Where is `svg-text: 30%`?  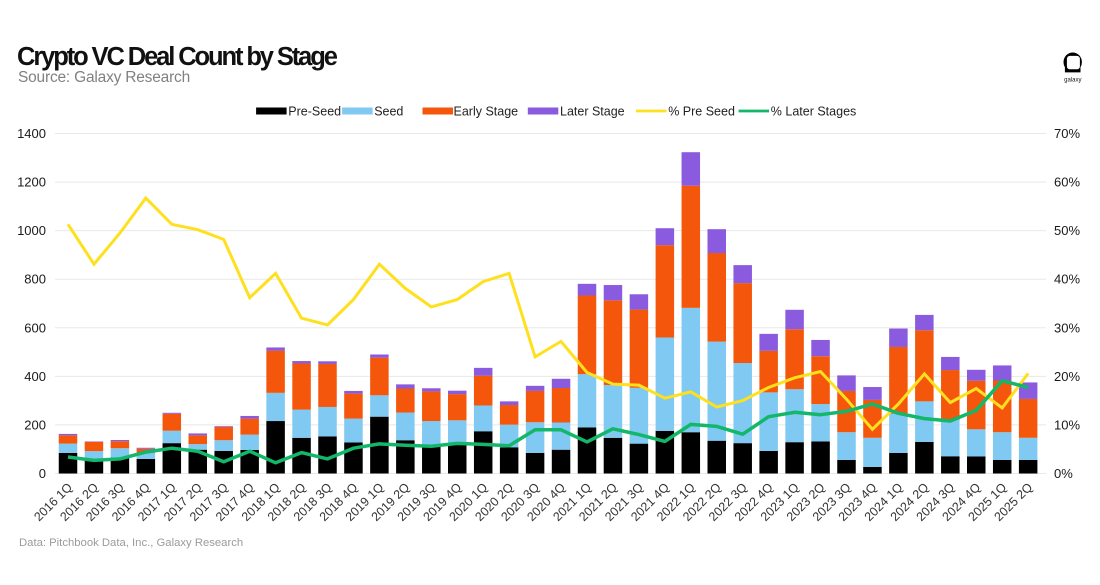
svg-text: 30% is located at coordinates (1067, 327).